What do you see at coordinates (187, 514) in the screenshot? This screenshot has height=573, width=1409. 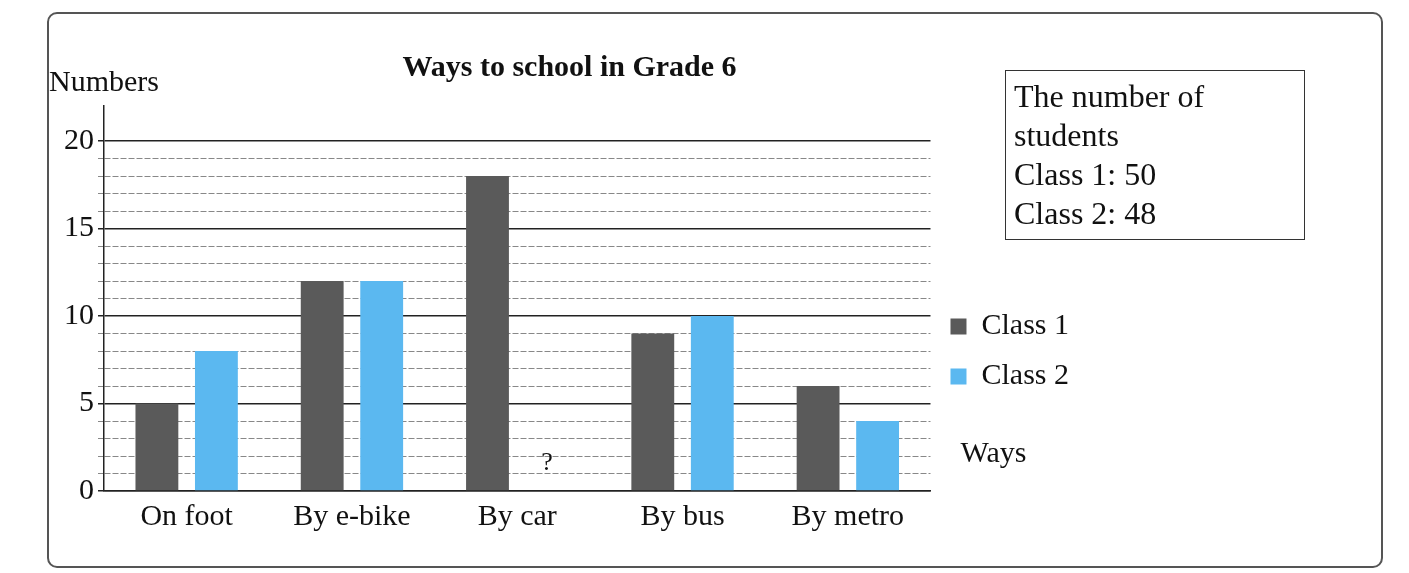 I see `x-tick-label: On foot` at bounding box center [187, 514].